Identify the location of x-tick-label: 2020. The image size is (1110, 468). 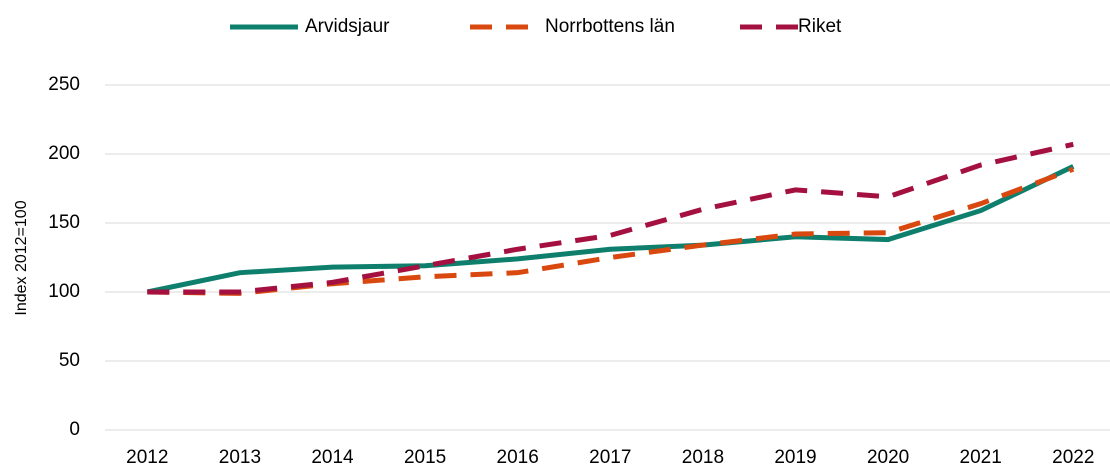
(888, 457).